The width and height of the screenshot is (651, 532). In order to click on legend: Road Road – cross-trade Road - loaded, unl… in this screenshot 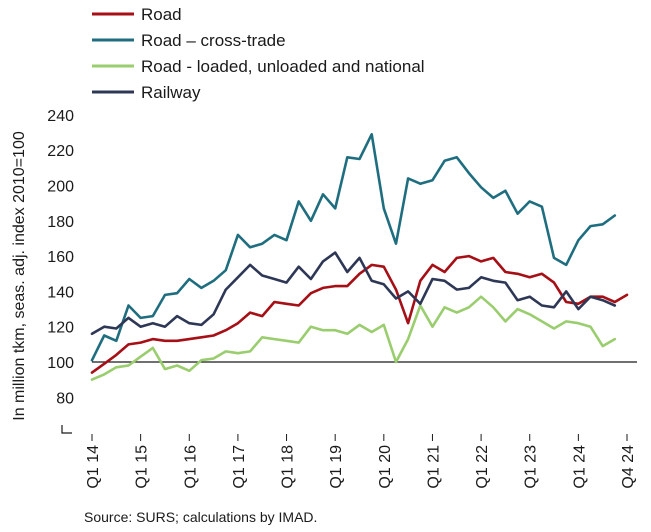, I will do `click(258, 53)`.